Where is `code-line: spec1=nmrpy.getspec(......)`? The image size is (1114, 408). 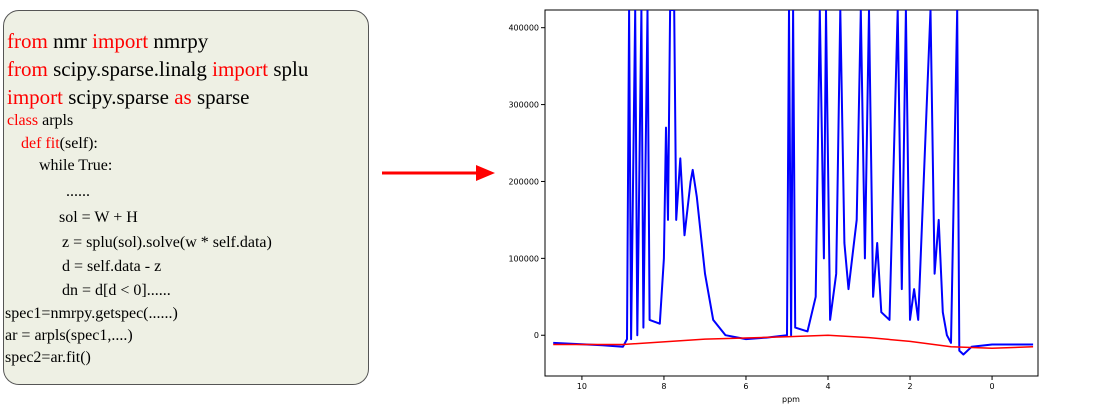
code-line: spec1=nmrpy.getspec(......) is located at coordinates (91, 314).